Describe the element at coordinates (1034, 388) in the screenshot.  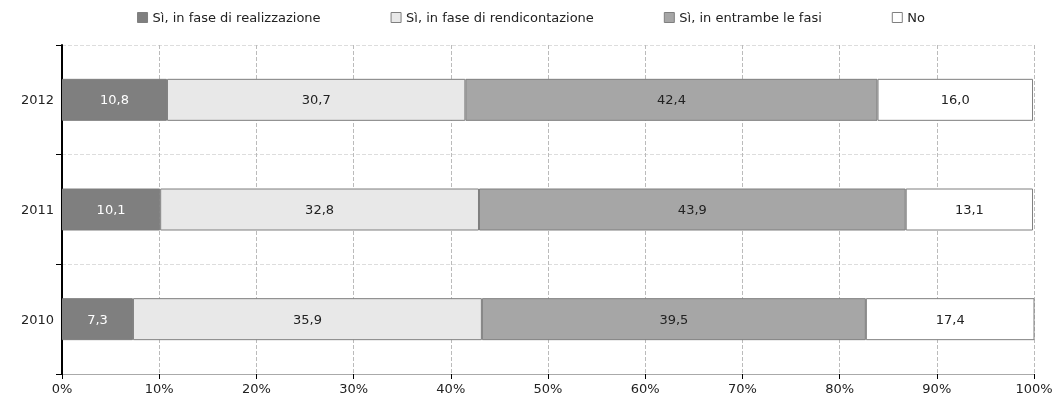
I see `x-tick-label: 100%` at that location.